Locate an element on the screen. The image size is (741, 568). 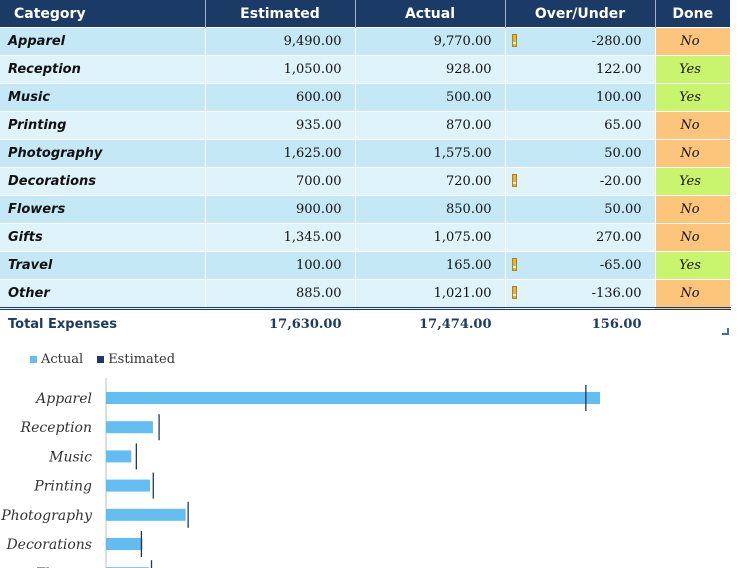
category-tick-label: Decorations is located at coordinates (48, 545).